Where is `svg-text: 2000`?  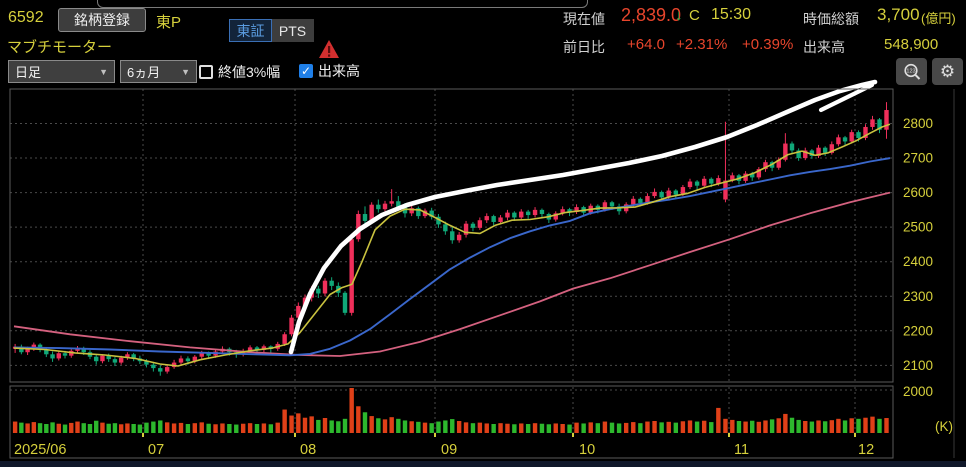
svg-text: 2000 is located at coordinates (918, 391).